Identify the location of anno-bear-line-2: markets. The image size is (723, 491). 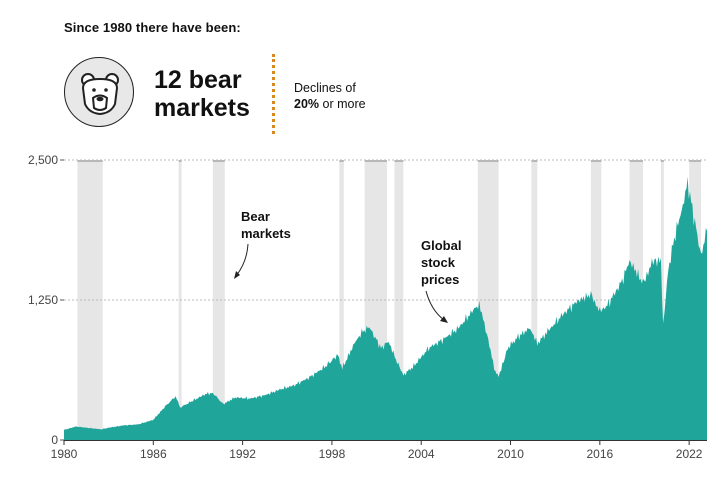
(266, 233).